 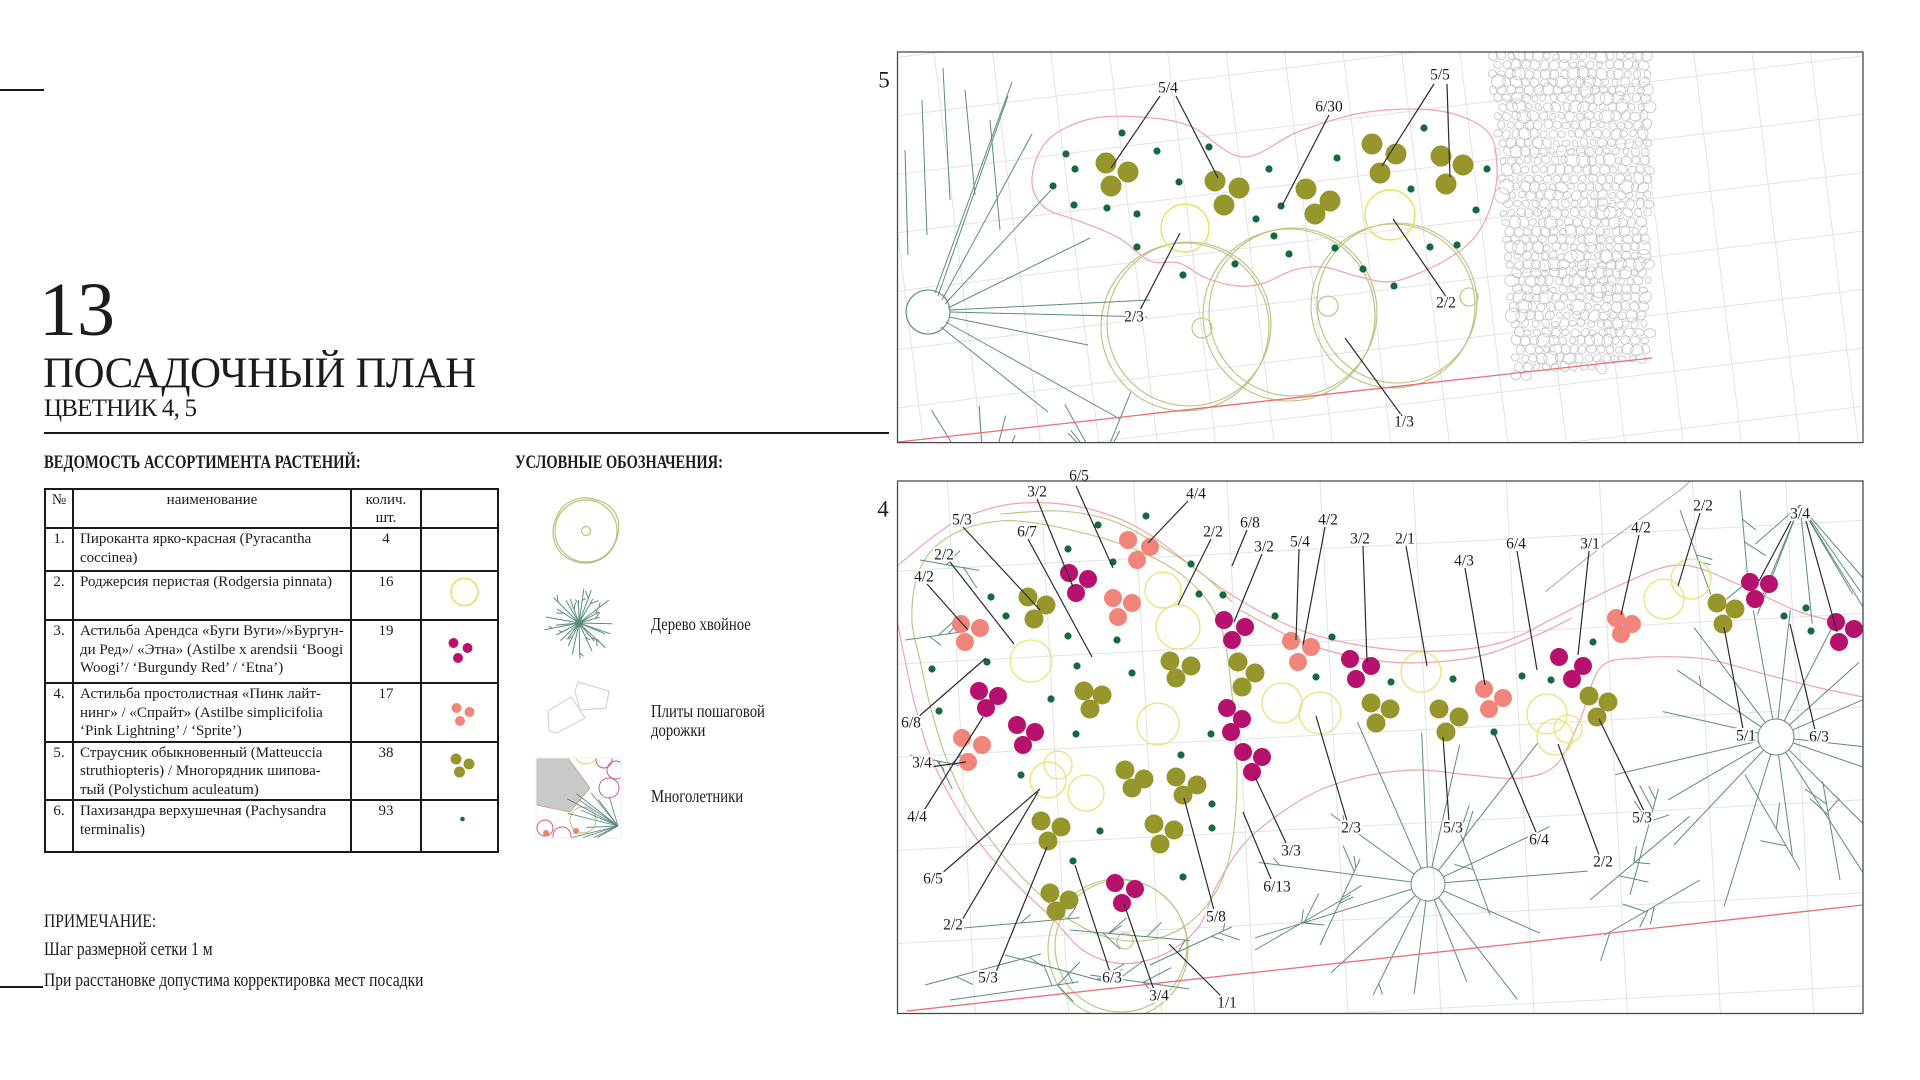 What do you see at coordinates (1440, 75) in the screenshot?
I see `svg-text: 5/5` at bounding box center [1440, 75].